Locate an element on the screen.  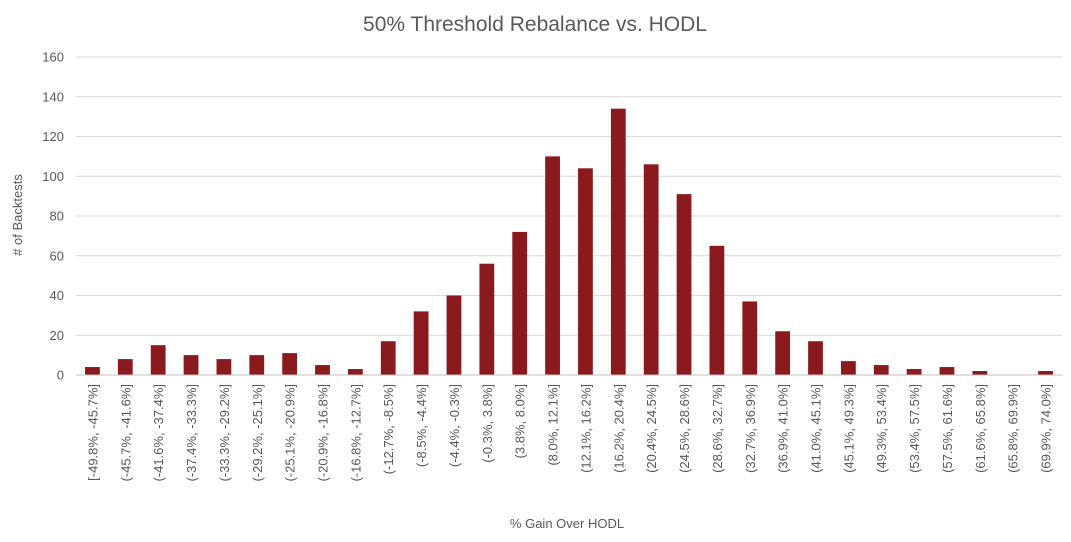
x-tick-label: (-0.3%, 3.8%] is located at coordinates (487, 423).